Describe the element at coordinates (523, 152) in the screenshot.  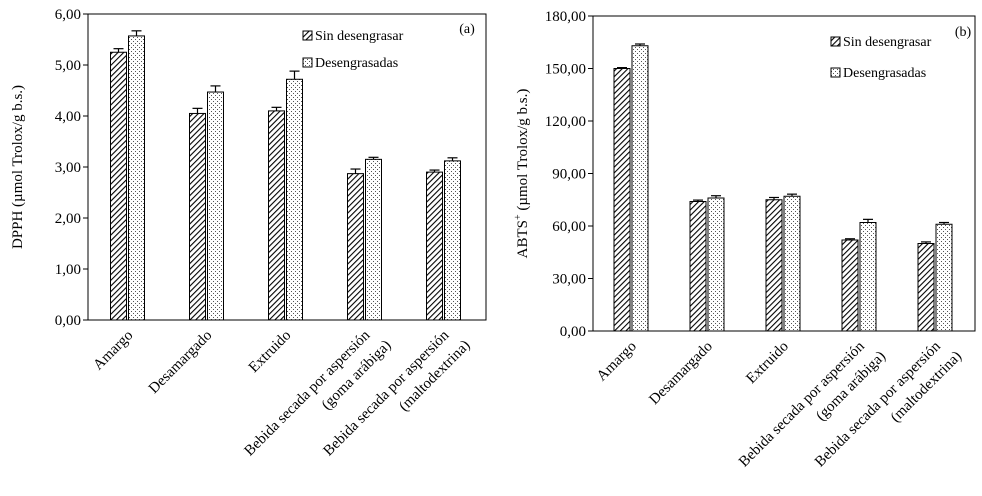
I see `y-axis-title-rest: (µmol Trolox/g b.s.)` at that location.